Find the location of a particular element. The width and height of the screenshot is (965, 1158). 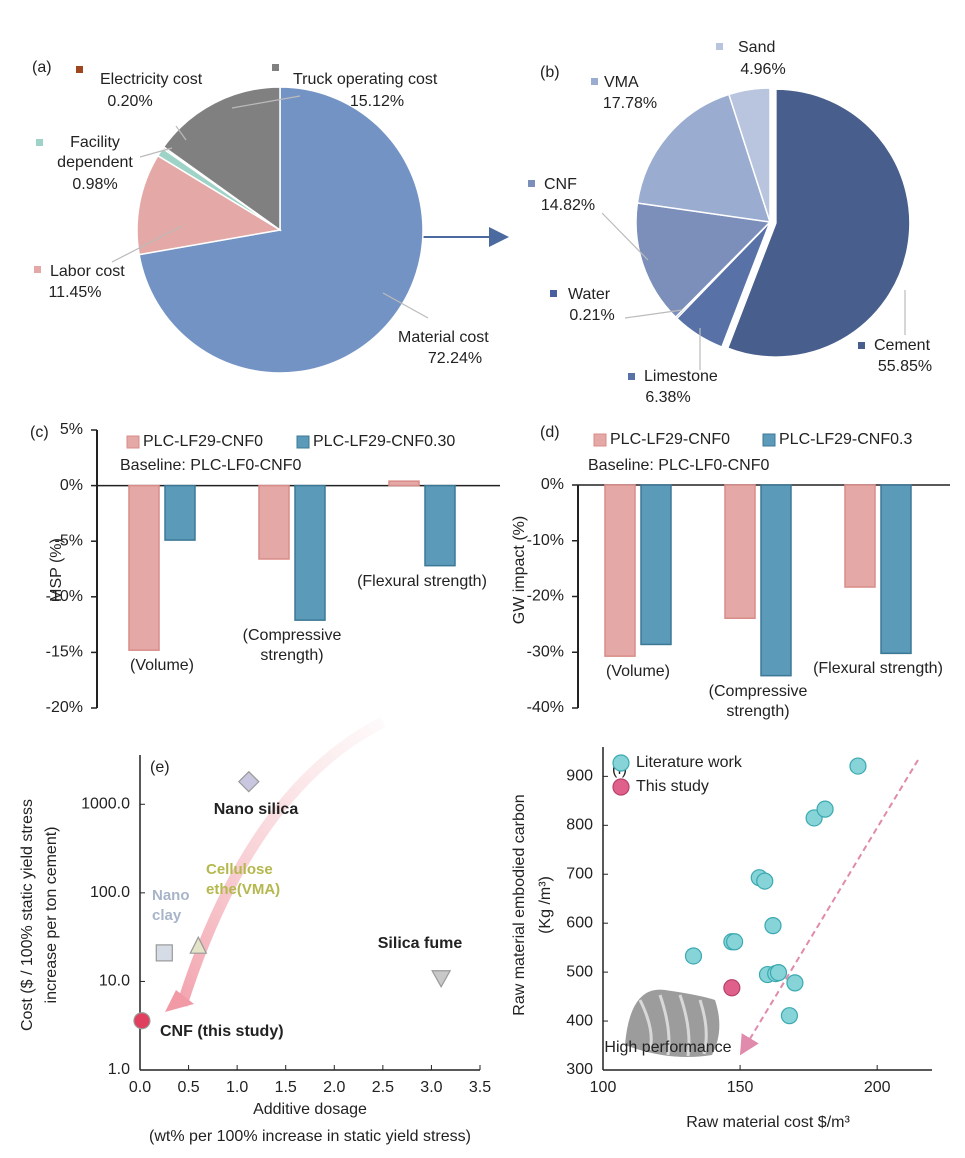

point-label: Nano silica is located at coordinates (256, 809).